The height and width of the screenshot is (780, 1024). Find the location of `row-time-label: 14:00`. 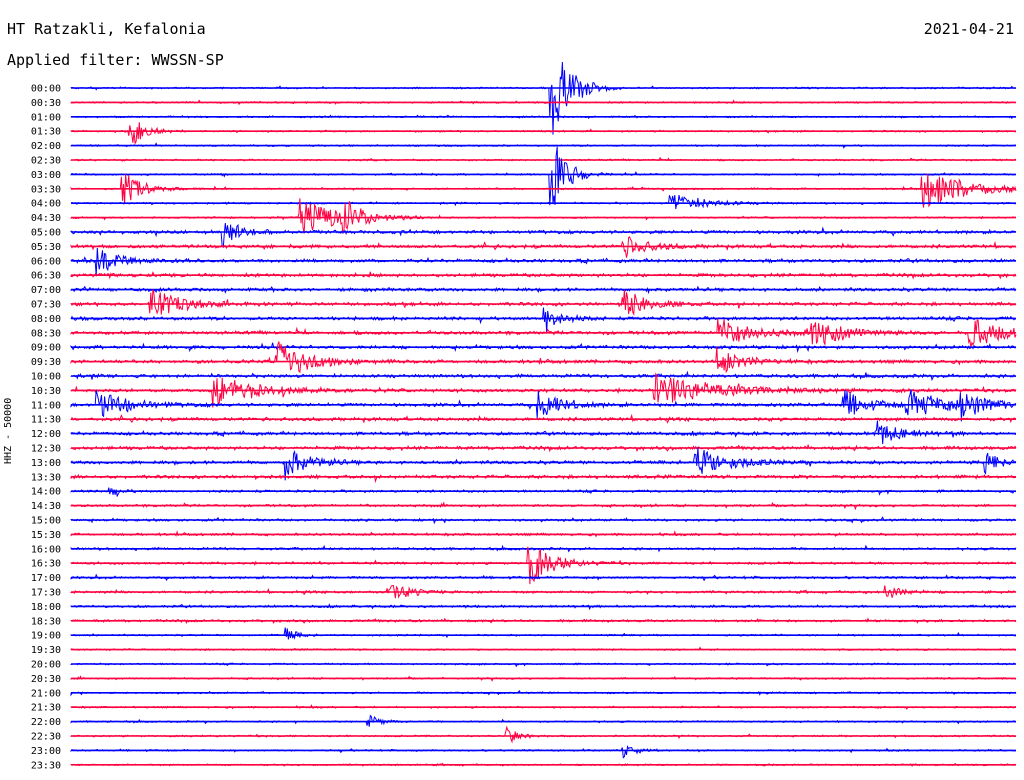

row-time-label: 14:00 is located at coordinates (46, 492).